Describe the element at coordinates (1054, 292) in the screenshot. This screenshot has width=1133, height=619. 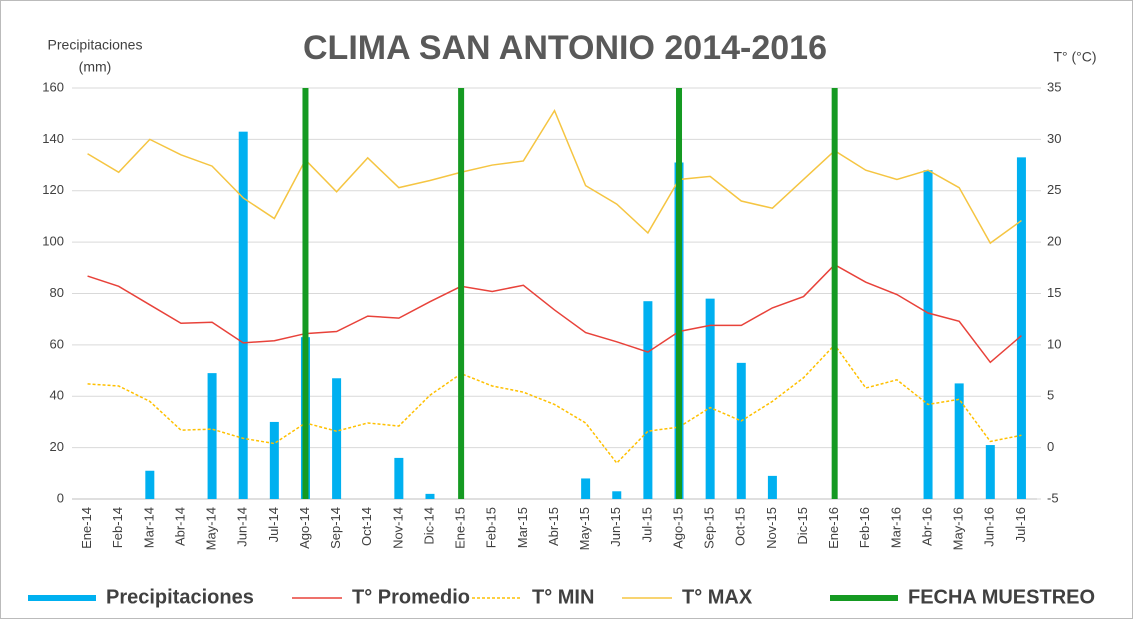
I see `y2-tick-label: 15` at that location.